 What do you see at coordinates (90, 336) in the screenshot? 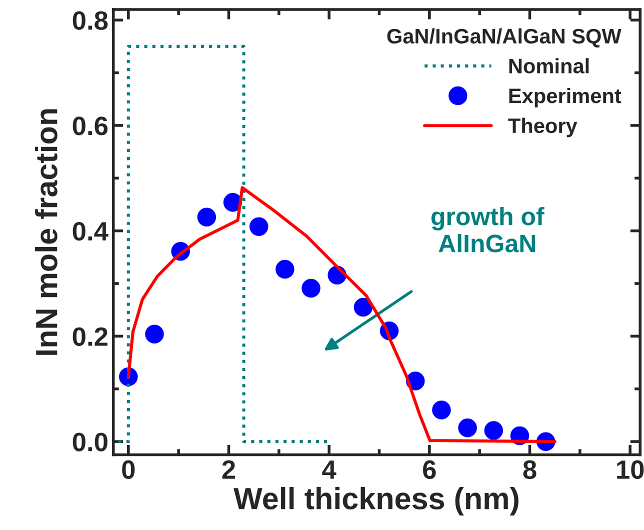
I see `y-tick-label: 0.2` at bounding box center [90, 336].